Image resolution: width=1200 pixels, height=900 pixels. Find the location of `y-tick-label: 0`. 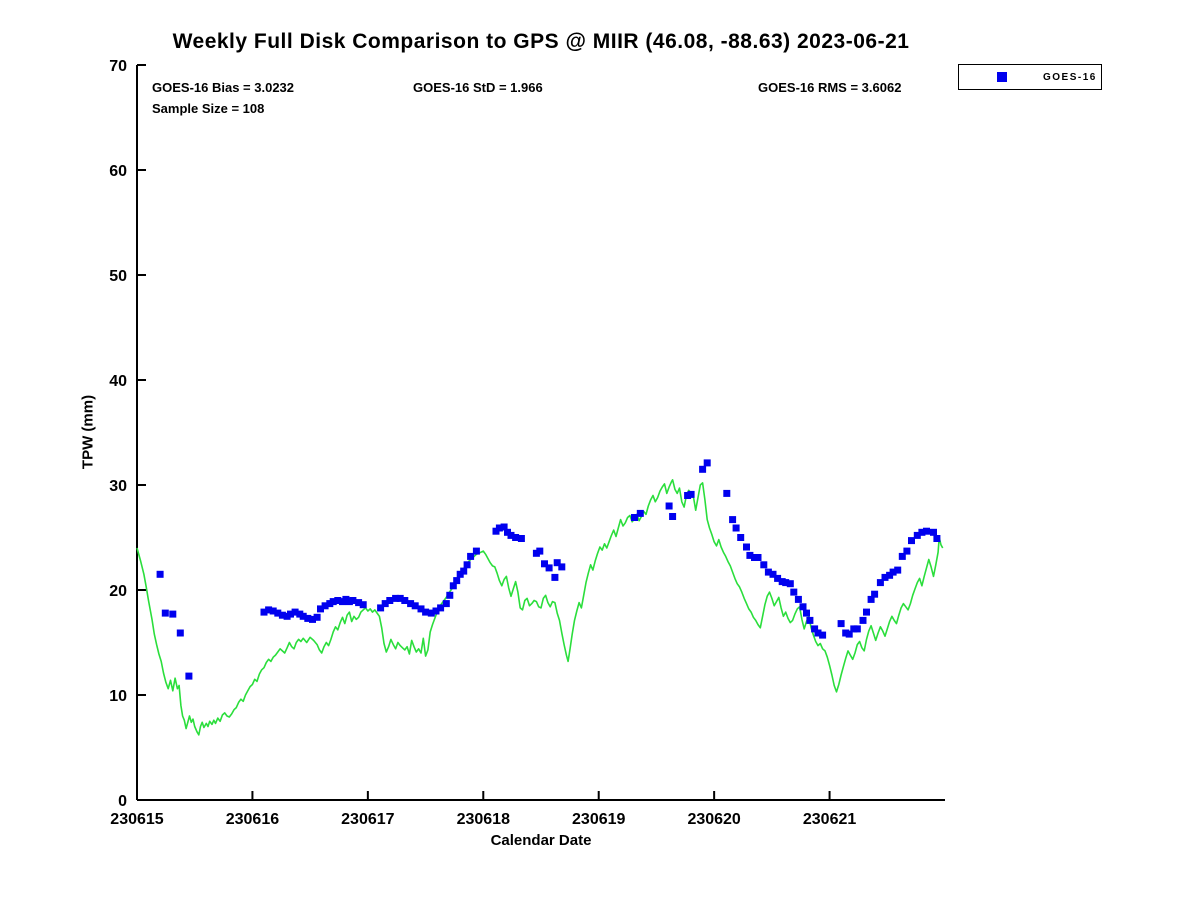

y-tick-label: 0 is located at coordinates (122, 801).